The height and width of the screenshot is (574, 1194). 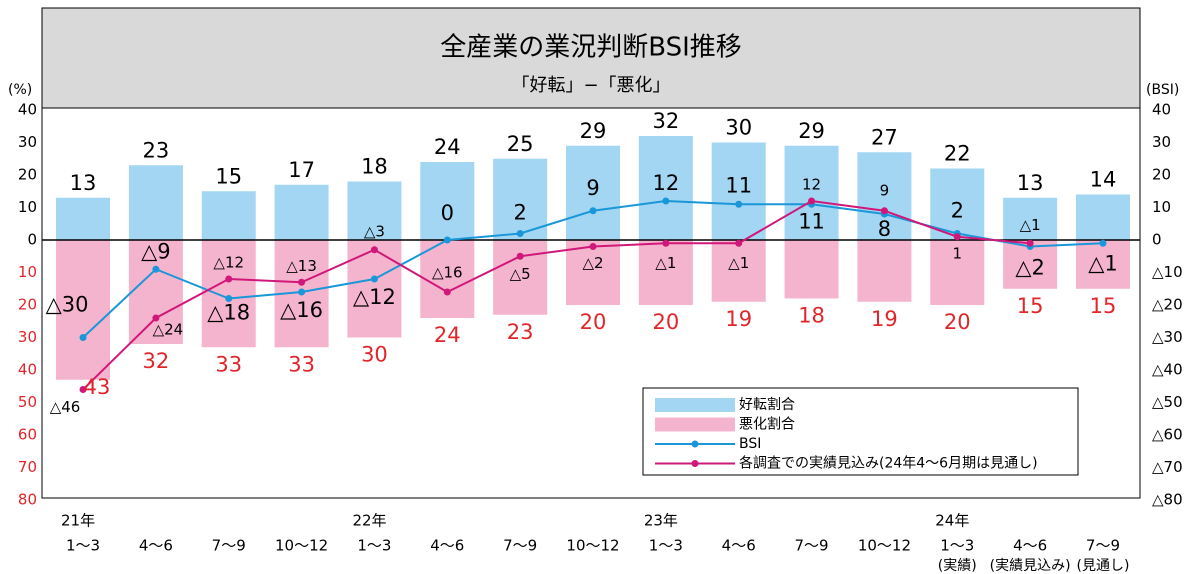 What do you see at coordinates (83, 183) in the screenshot?
I see `bar-value-label: 13` at bounding box center [83, 183].